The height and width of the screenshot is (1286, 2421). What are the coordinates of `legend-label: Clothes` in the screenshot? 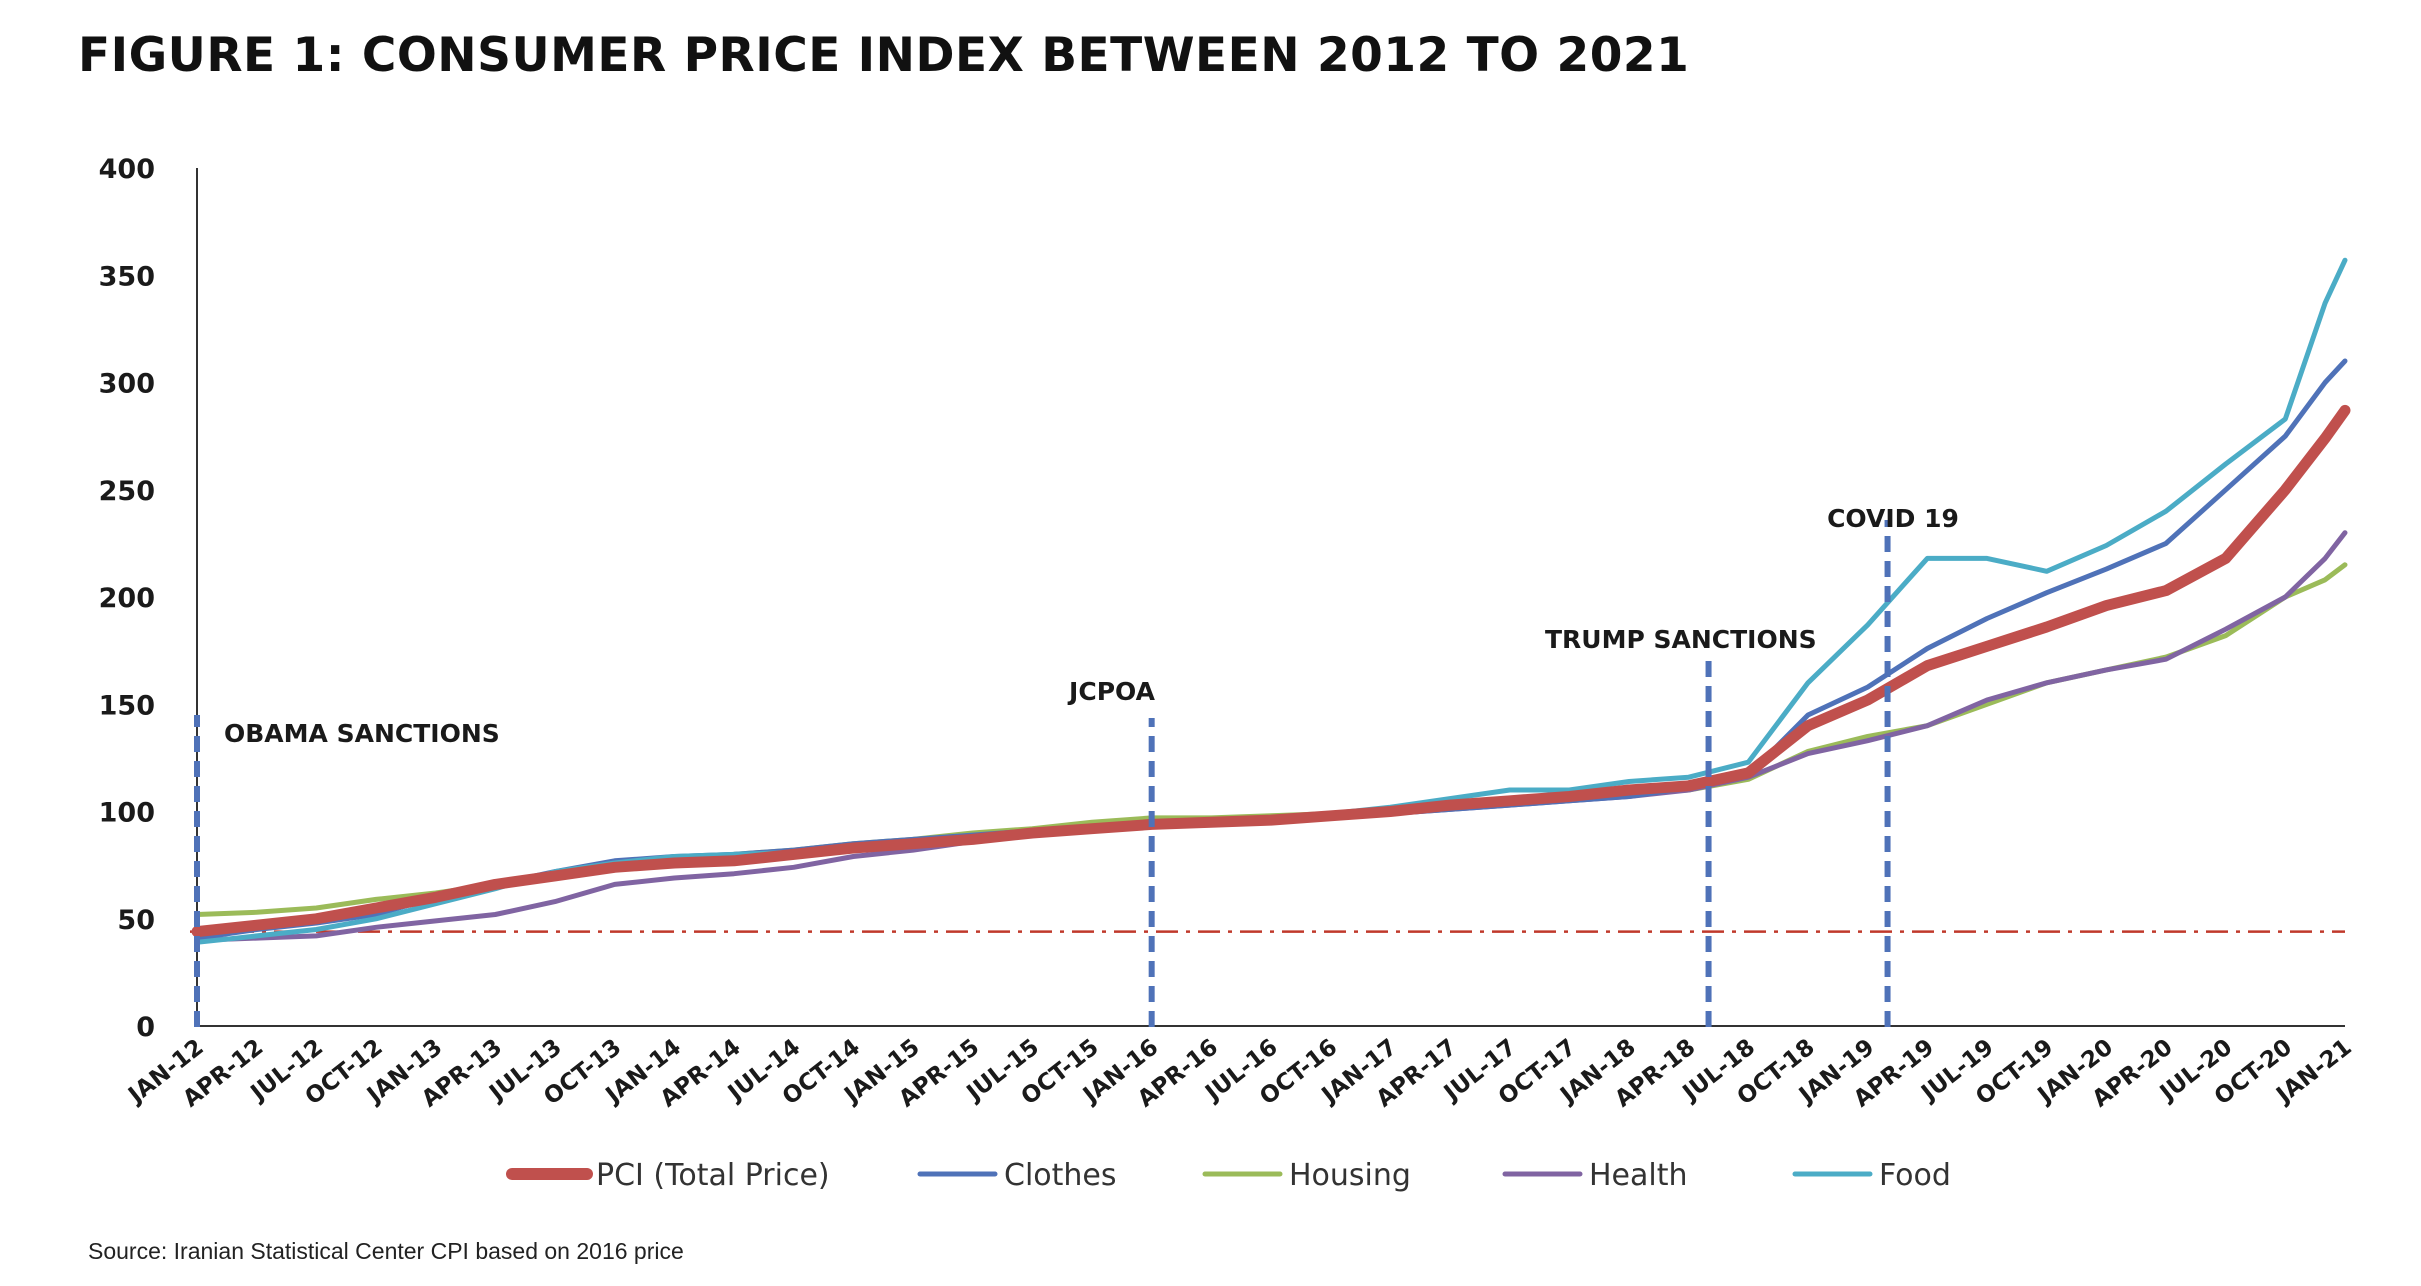 It's located at (1060, 1175).